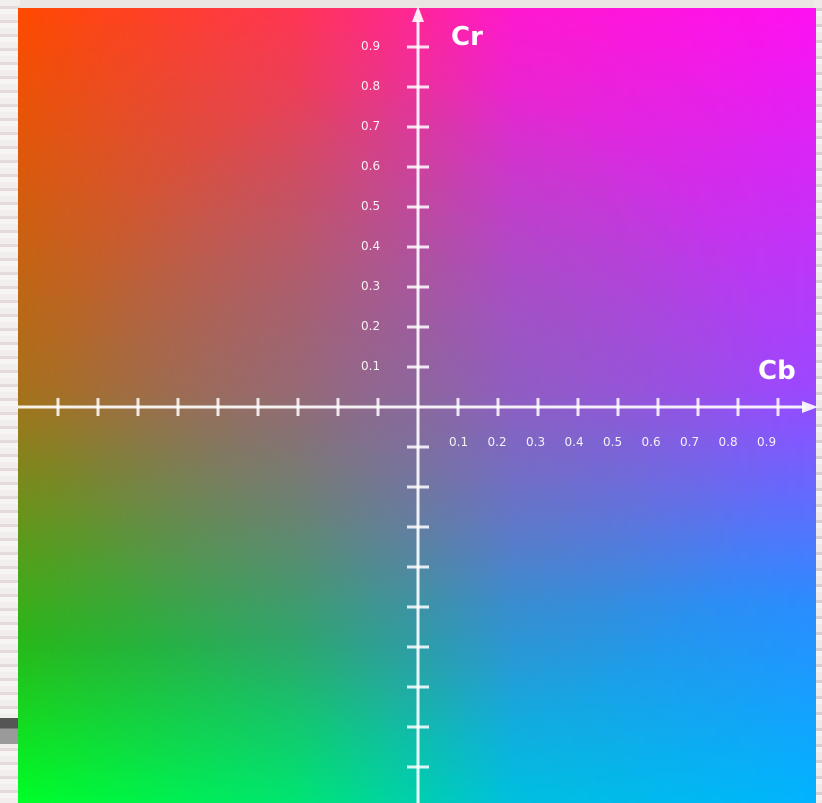 The width and height of the screenshot is (822, 803). Describe the element at coordinates (613, 442) in the screenshot. I see `cb-tick-label: 0.5` at that location.